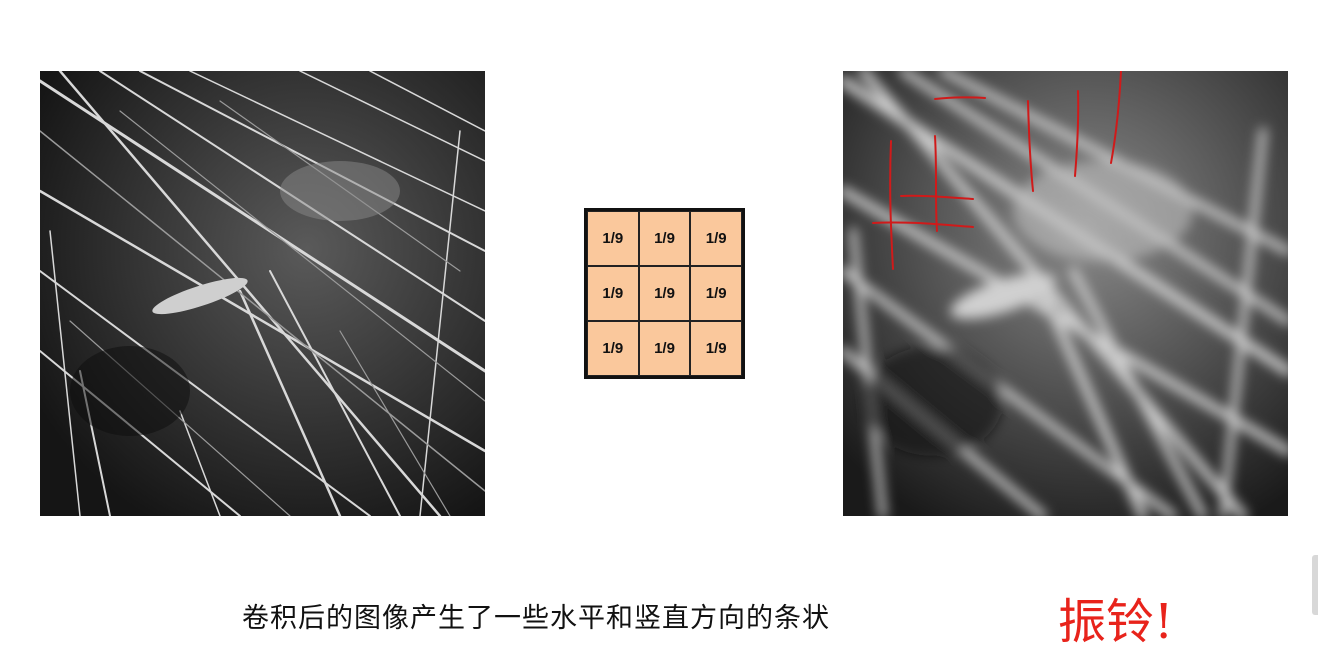 Image resolution: width=1318 pixels, height=652 pixels. What do you see at coordinates (997, 170) in the screenshot?
I see `ringing-annotation-marks` at bounding box center [997, 170].